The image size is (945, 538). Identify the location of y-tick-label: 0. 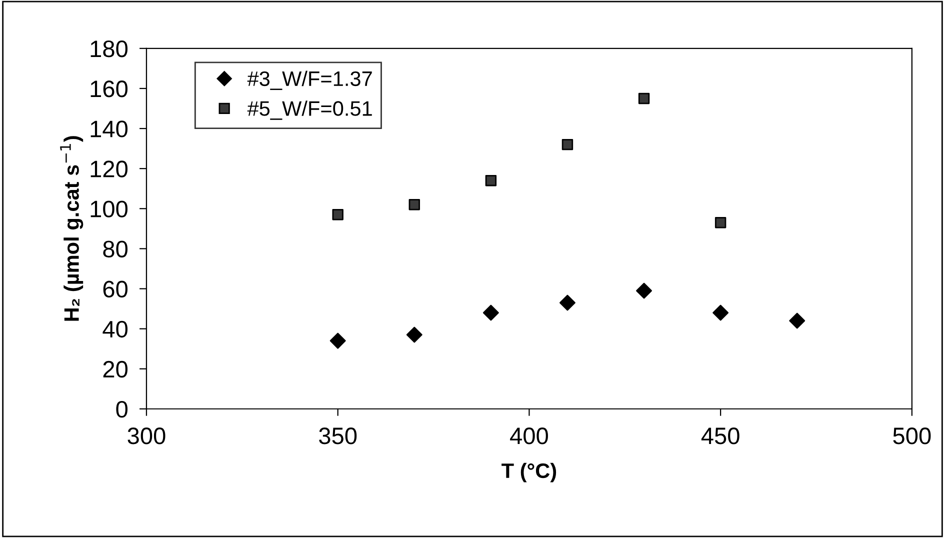
(122, 409).